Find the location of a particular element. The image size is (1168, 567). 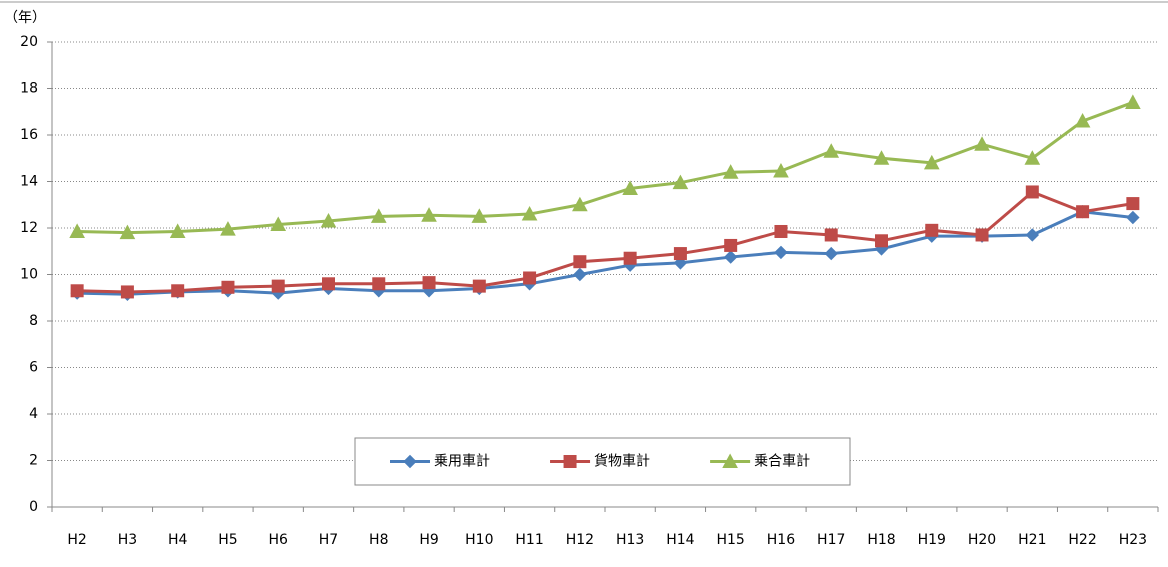

y-tick-label: 16 is located at coordinates (29, 135).